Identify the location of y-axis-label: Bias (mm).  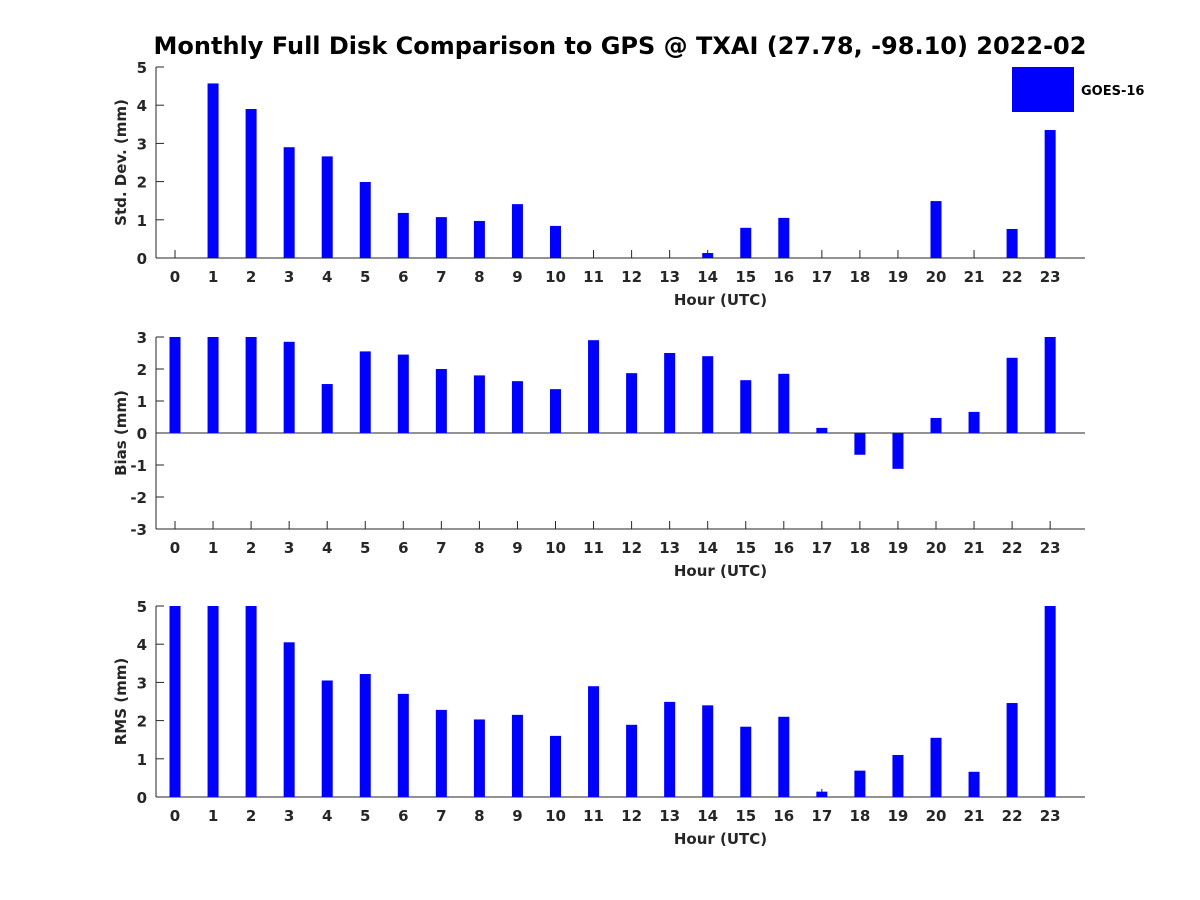
(121, 433).